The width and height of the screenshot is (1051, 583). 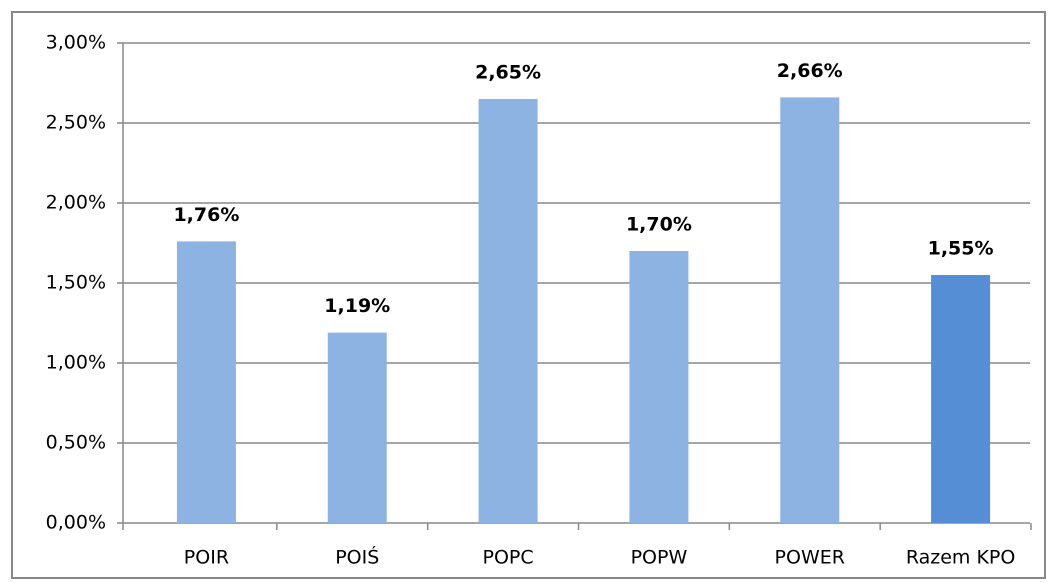 What do you see at coordinates (508, 558) in the screenshot?
I see `x-tick-label: POPC` at bounding box center [508, 558].